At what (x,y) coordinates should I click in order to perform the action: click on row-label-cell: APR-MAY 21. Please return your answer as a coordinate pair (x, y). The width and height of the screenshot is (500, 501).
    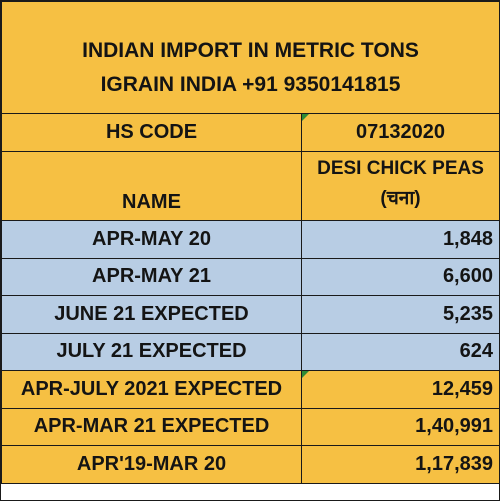
    Looking at the image, I should click on (151, 276).